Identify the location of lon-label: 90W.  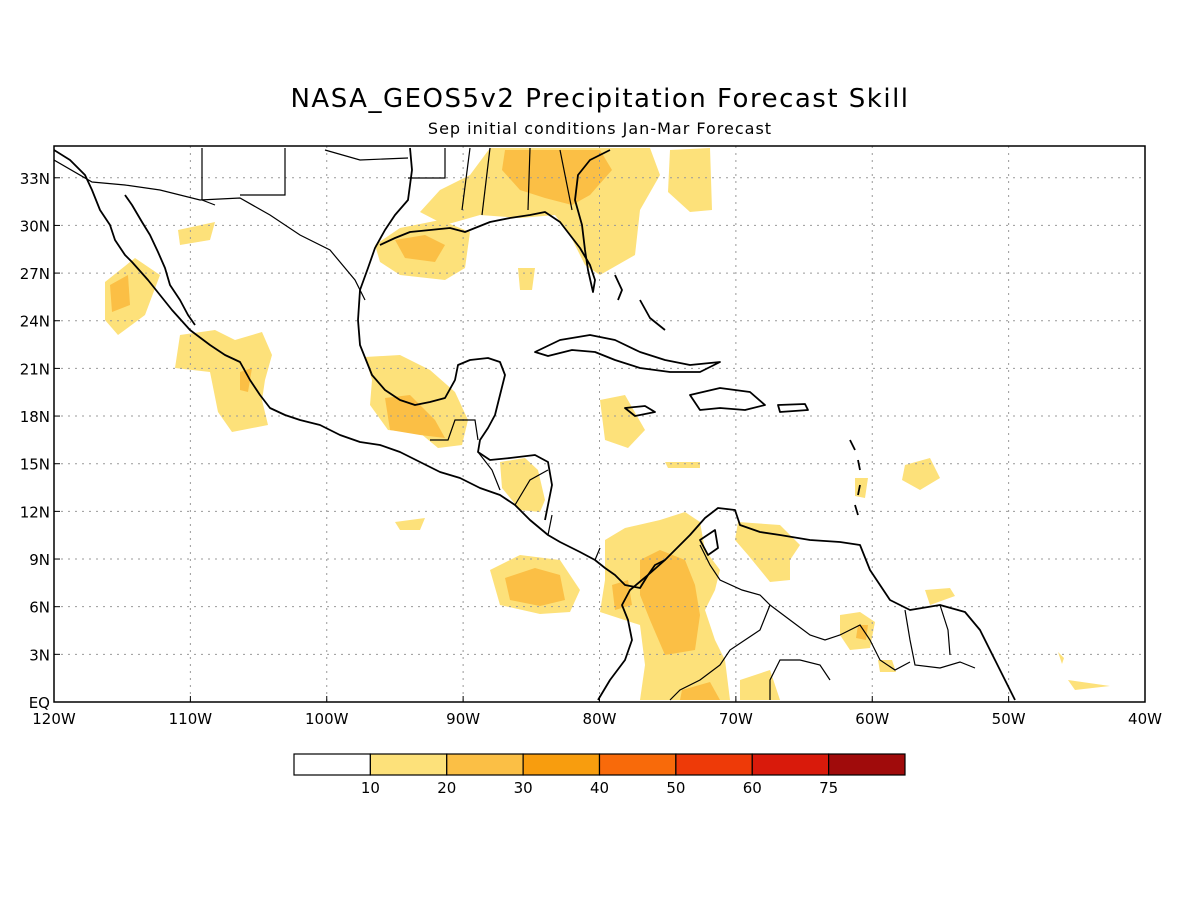
(463, 719).